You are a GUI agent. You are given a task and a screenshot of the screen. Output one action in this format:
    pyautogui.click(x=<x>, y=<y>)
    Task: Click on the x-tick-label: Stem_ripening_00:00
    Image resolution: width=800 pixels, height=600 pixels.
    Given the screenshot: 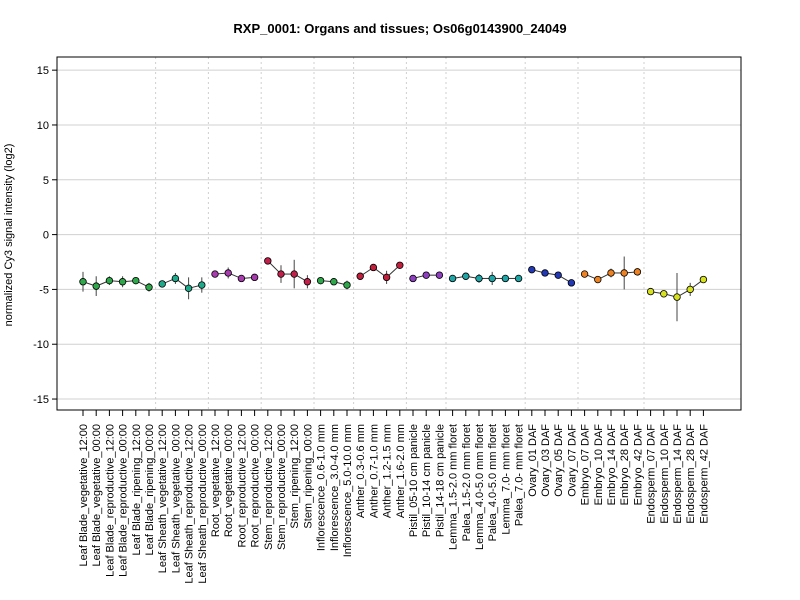 What is the action you would take?
    pyautogui.click(x=308, y=476)
    